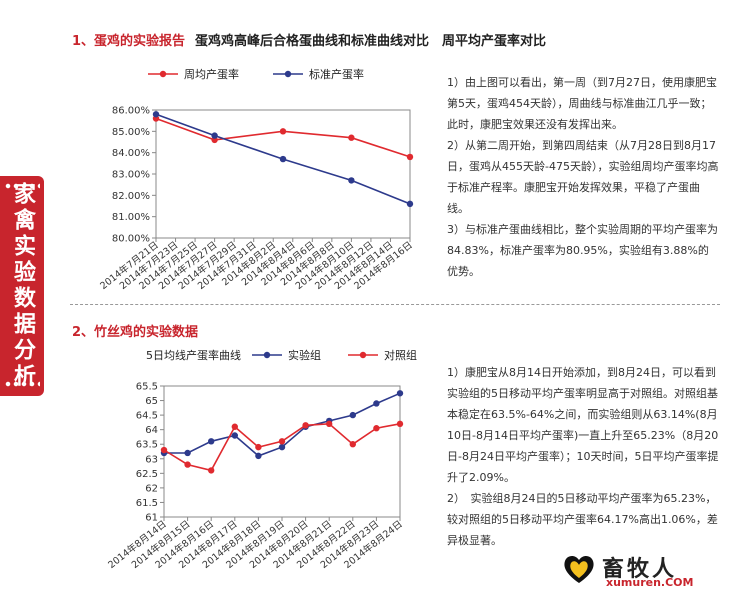 This screenshot has height=593, width=730. I want to click on section2-title: 2、竹丝鸡的实验数据, so click(135, 332).